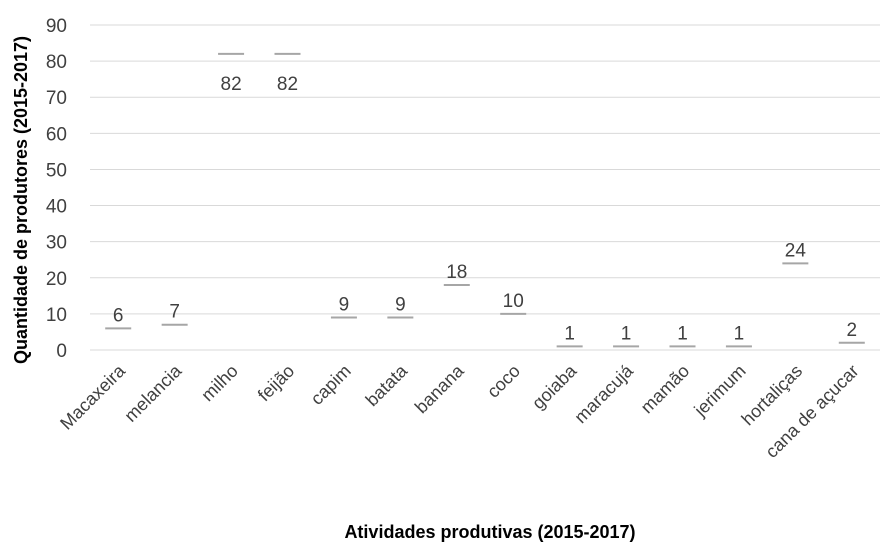 This screenshot has width=882, height=547. Describe the element at coordinates (153, 393) in the screenshot. I see `x-tick-label: melancia` at that location.